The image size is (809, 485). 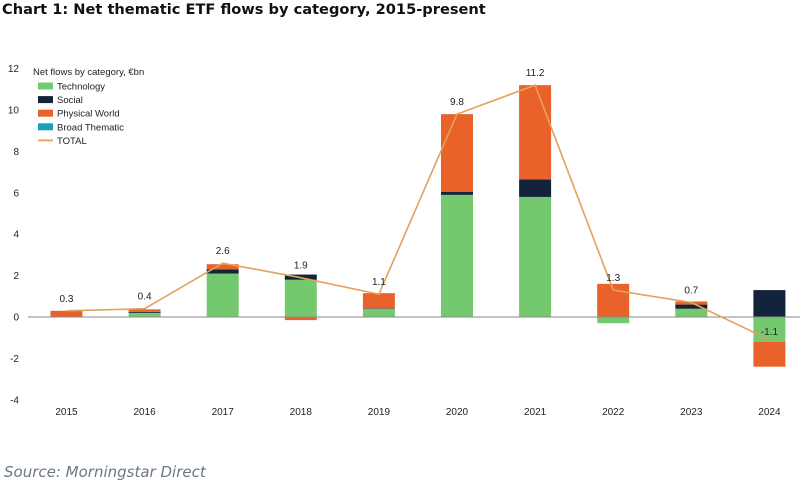 What do you see at coordinates (535, 73) in the screenshot?
I see `data-label-2021: 11.2` at bounding box center [535, 73].